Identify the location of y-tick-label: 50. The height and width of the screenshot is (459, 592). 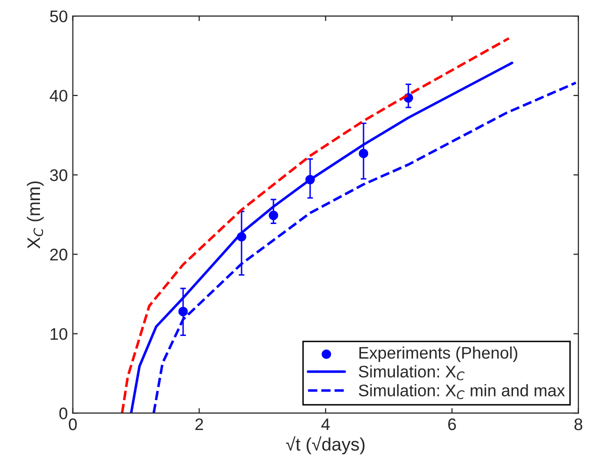
(59, 16).